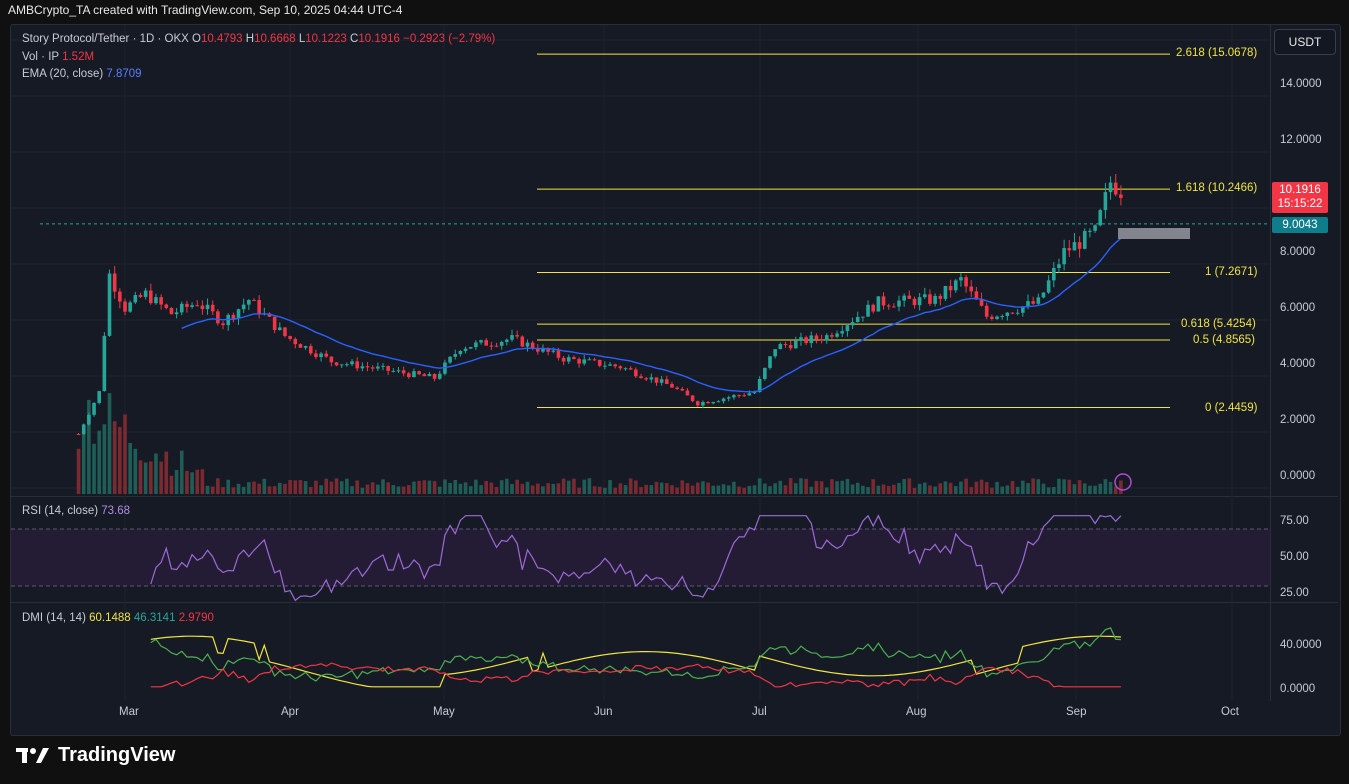 This screenshot has width=1349, height=784. I want to click on ema-label: EMA (20, close), so click(63, 74).